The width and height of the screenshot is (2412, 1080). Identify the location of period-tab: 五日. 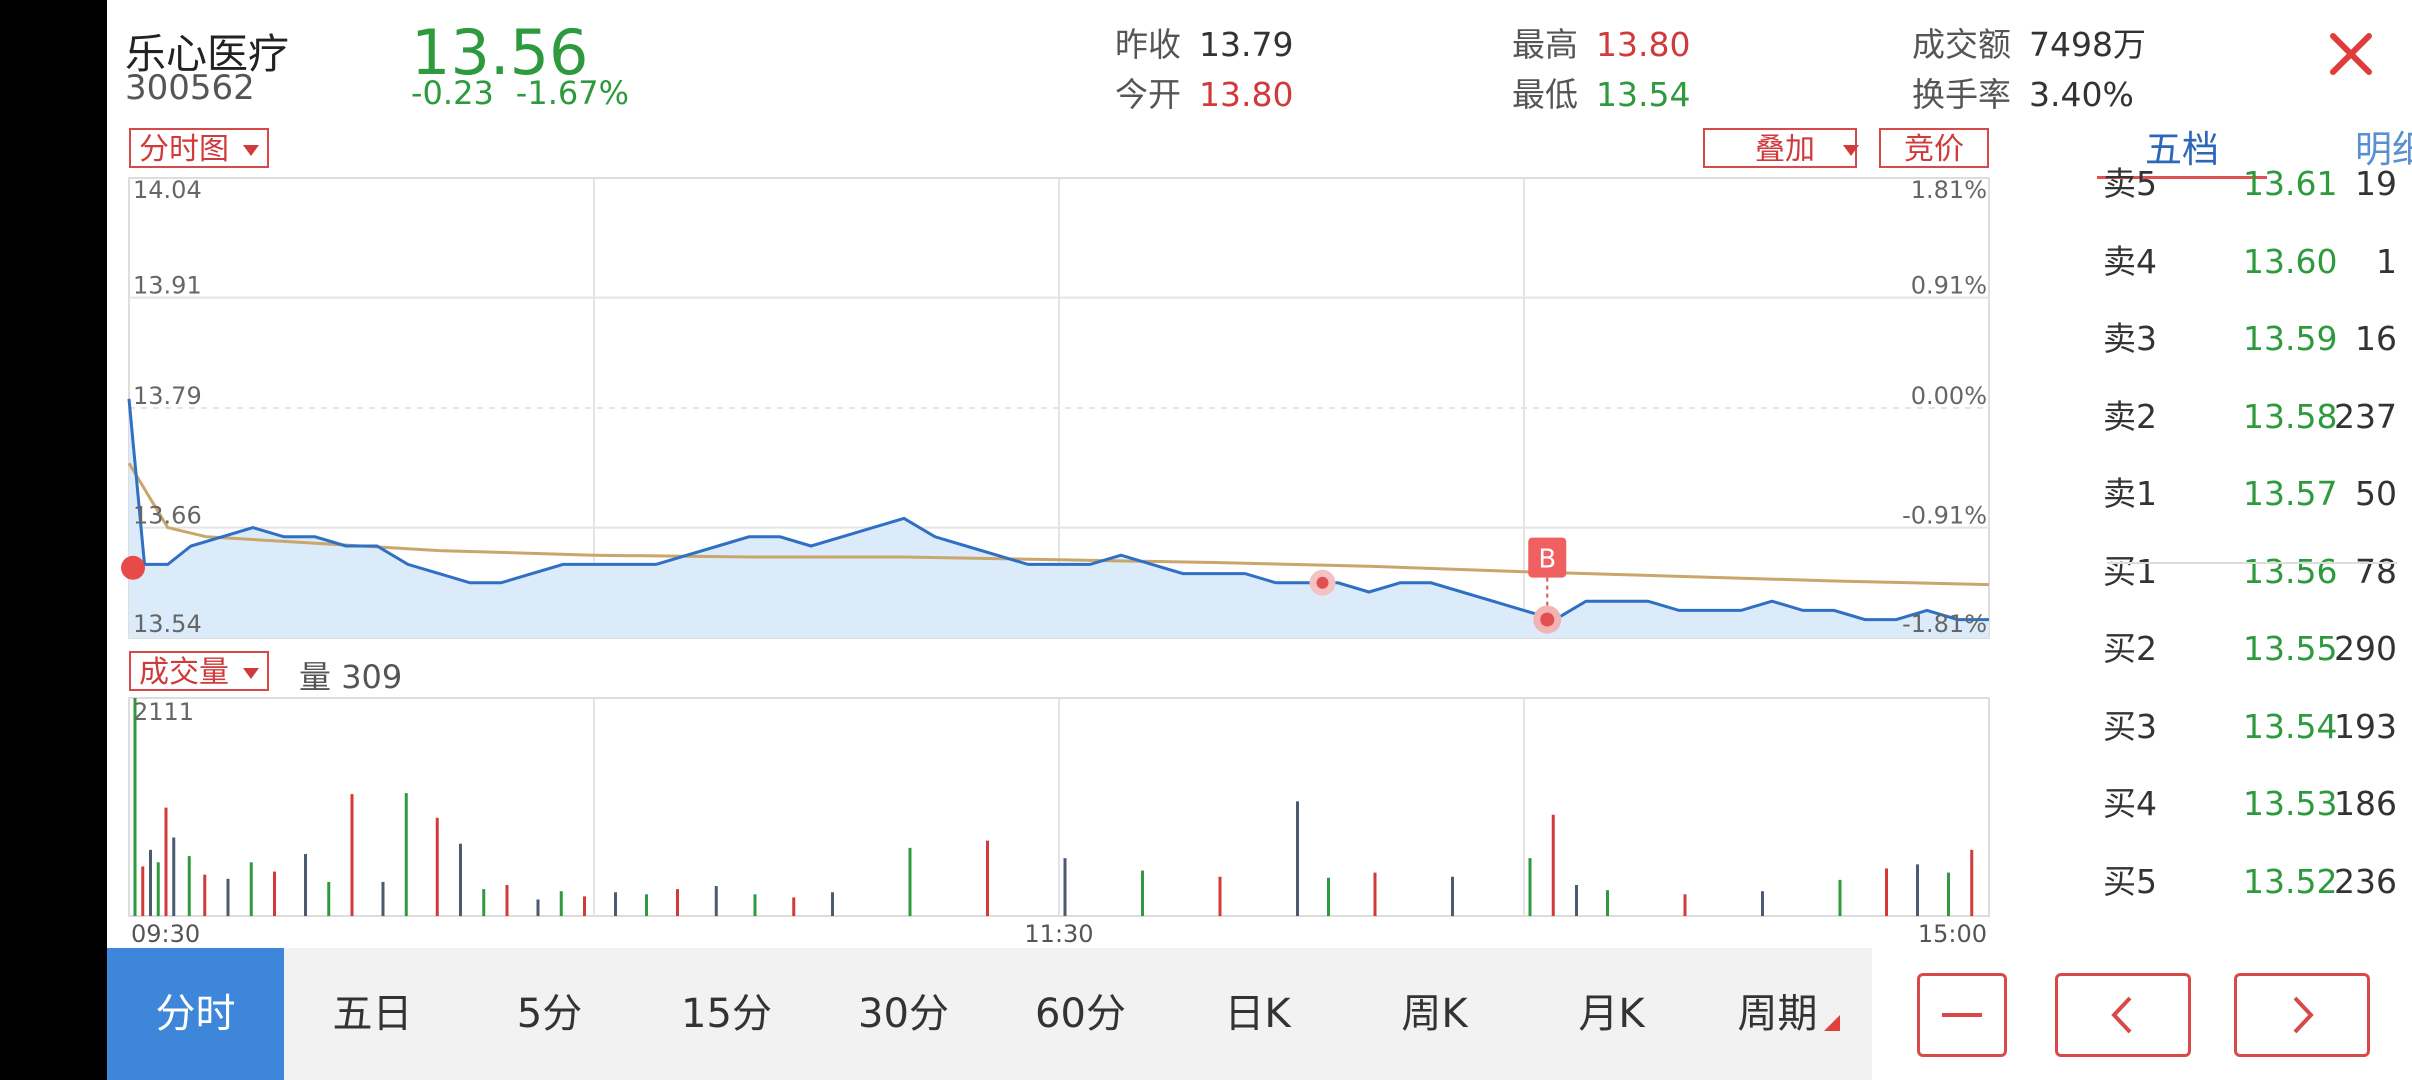
(372, 1014).